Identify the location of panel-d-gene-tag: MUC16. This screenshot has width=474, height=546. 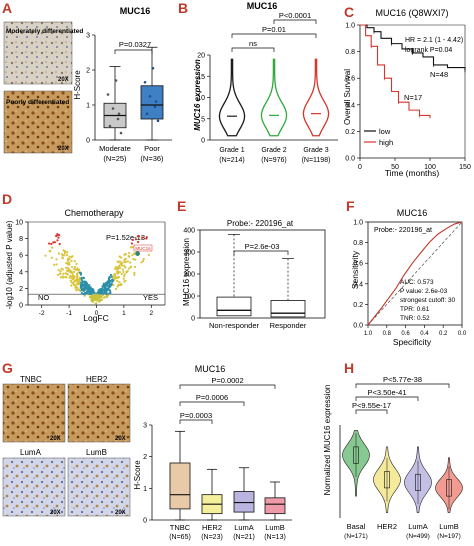
(143, 248).